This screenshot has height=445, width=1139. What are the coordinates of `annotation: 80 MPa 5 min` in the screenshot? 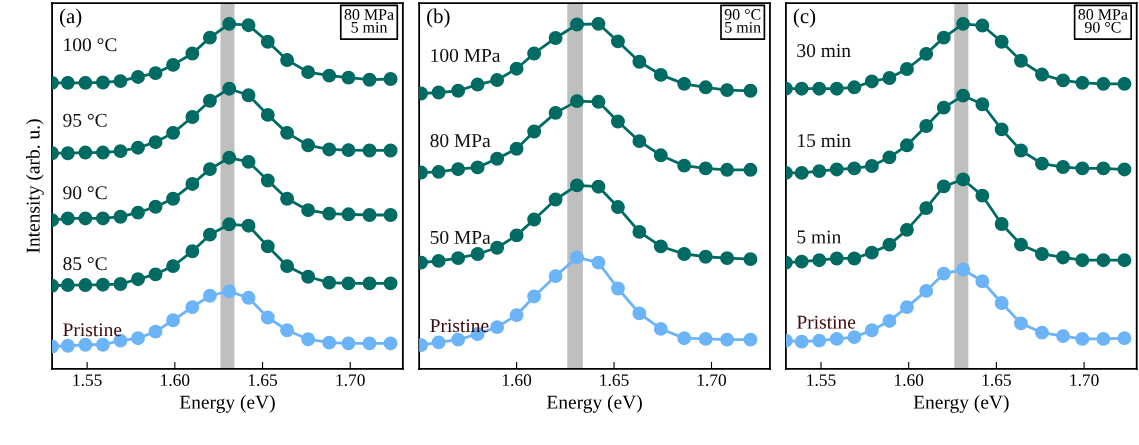 It's located at (369, 21).